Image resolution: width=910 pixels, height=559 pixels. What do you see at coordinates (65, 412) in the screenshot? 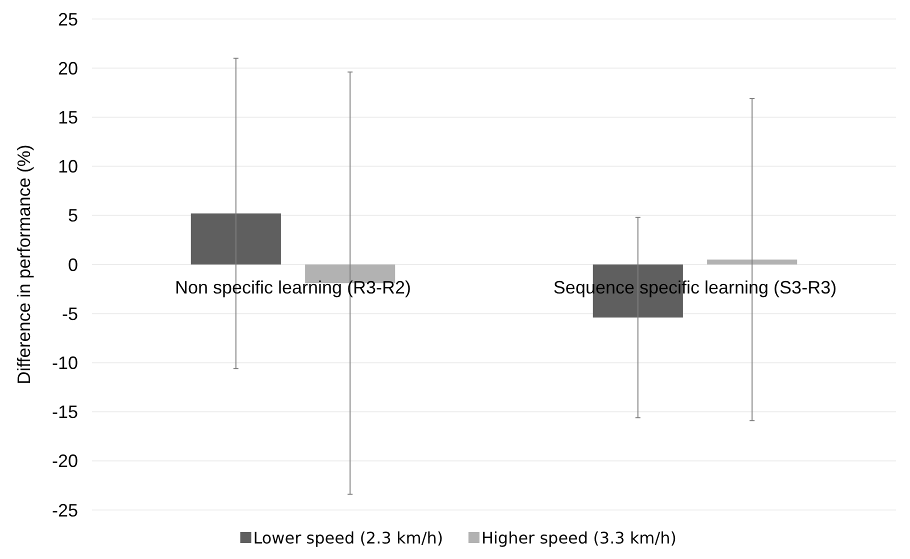
I see `y-tick-label: -15` at bounding box center [65, 412].